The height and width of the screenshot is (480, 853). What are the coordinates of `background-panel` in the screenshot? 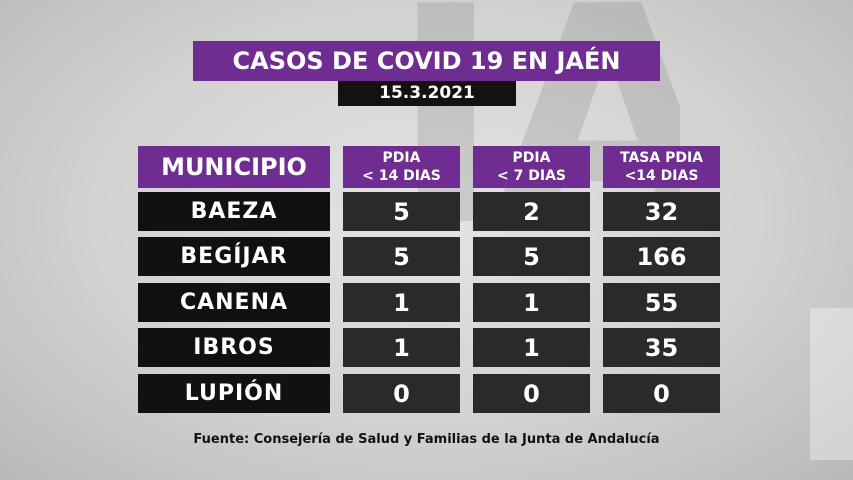 It's located at (831, 384).